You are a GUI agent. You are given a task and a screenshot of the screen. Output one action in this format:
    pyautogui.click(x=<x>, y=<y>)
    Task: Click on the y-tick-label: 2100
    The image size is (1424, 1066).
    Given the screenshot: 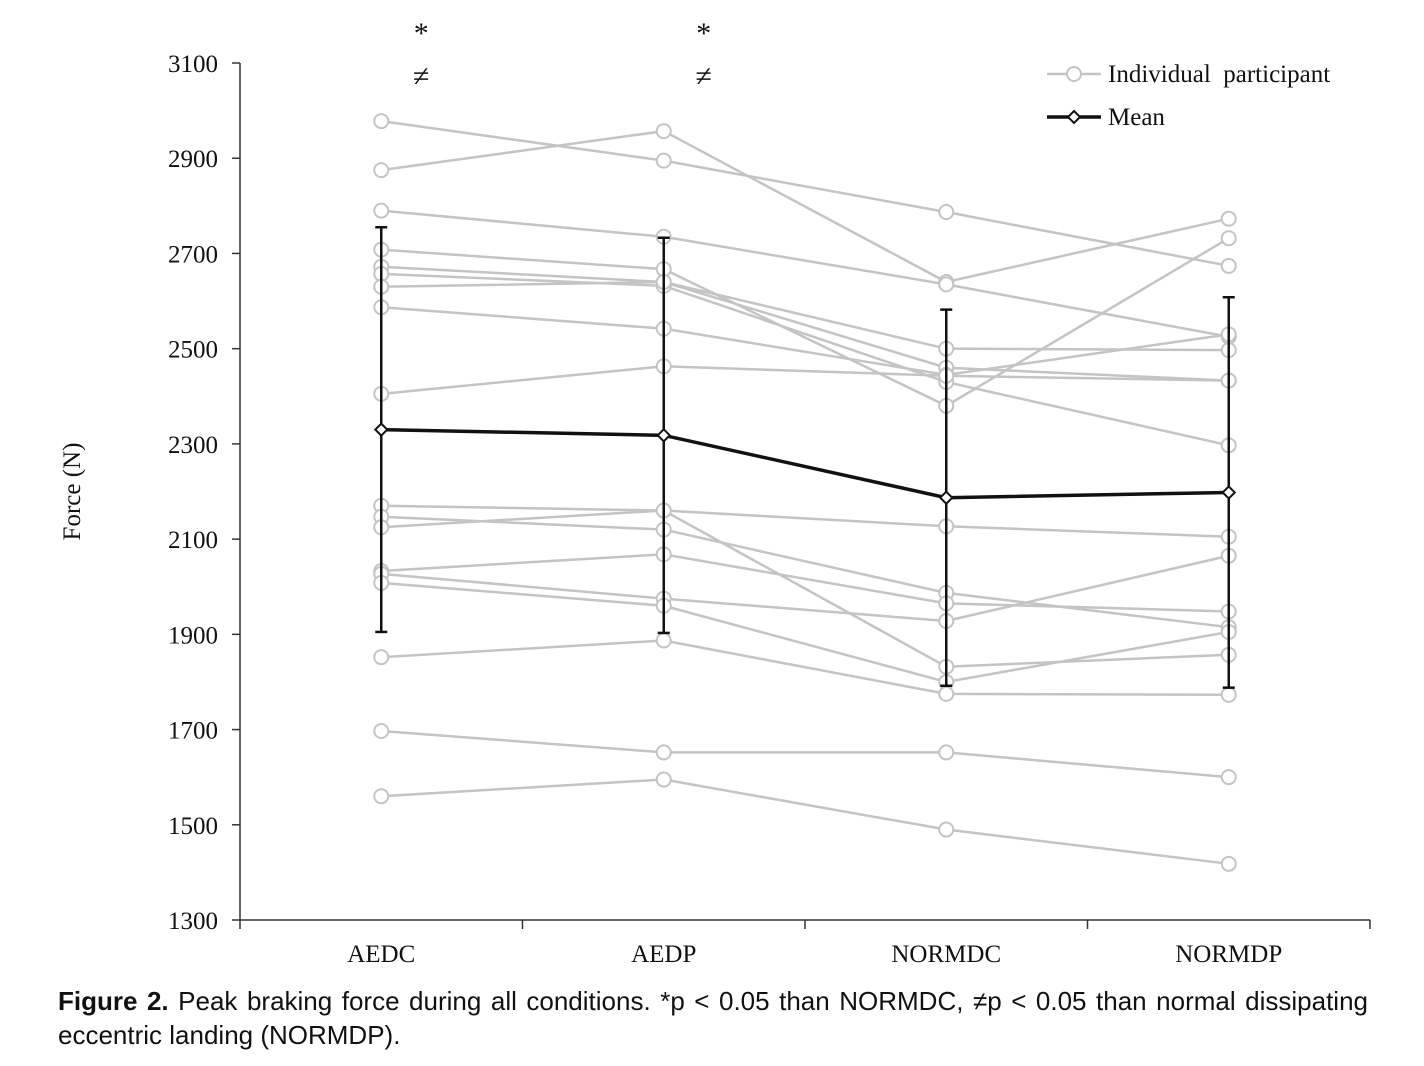 What is the action you would take?
    pyautogui.click(x=193, y=540)
    